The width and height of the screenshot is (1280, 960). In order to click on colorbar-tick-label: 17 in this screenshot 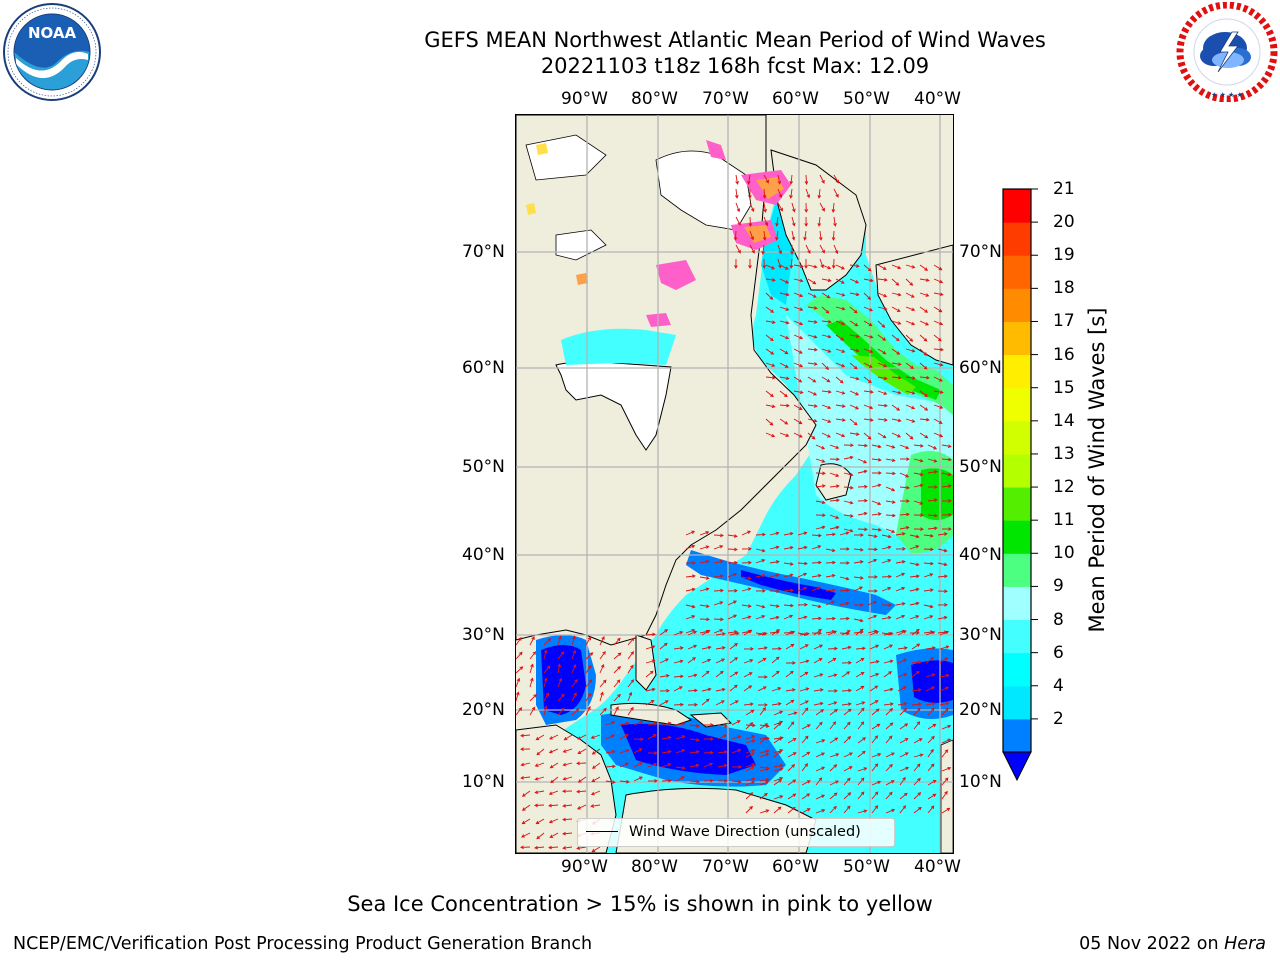, I will do `click(1064, 321)`.